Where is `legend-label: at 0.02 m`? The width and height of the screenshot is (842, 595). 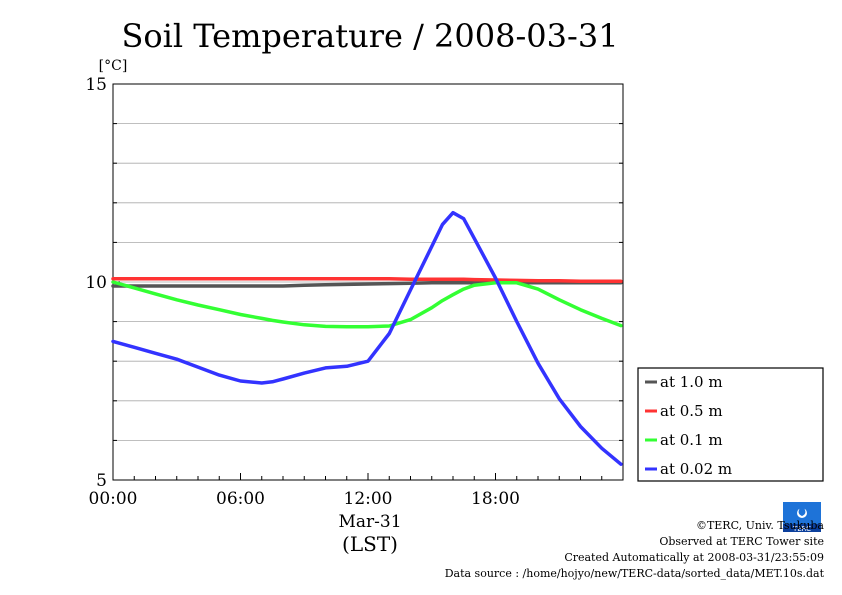
legend-label: at 0.02 m is located at coordinates (696, 469).